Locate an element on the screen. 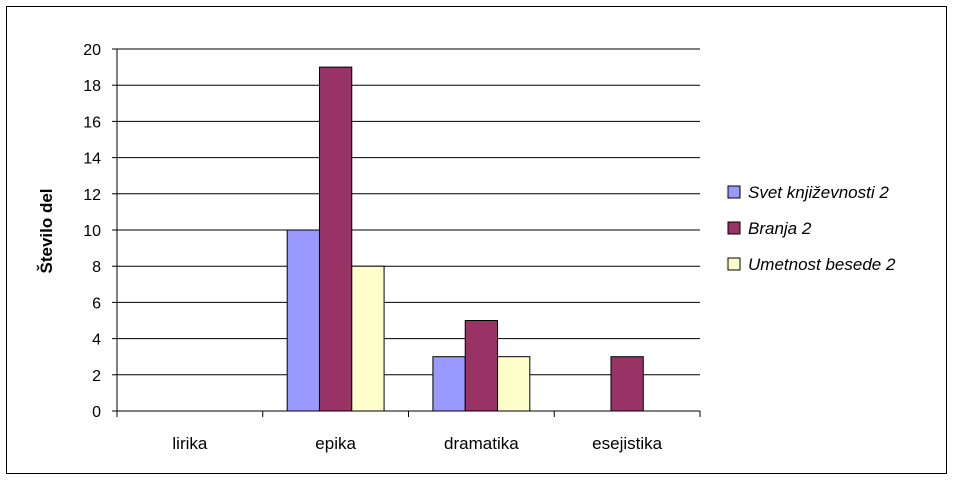  y-tick-label: 6 is located at coordinates (96, 303).